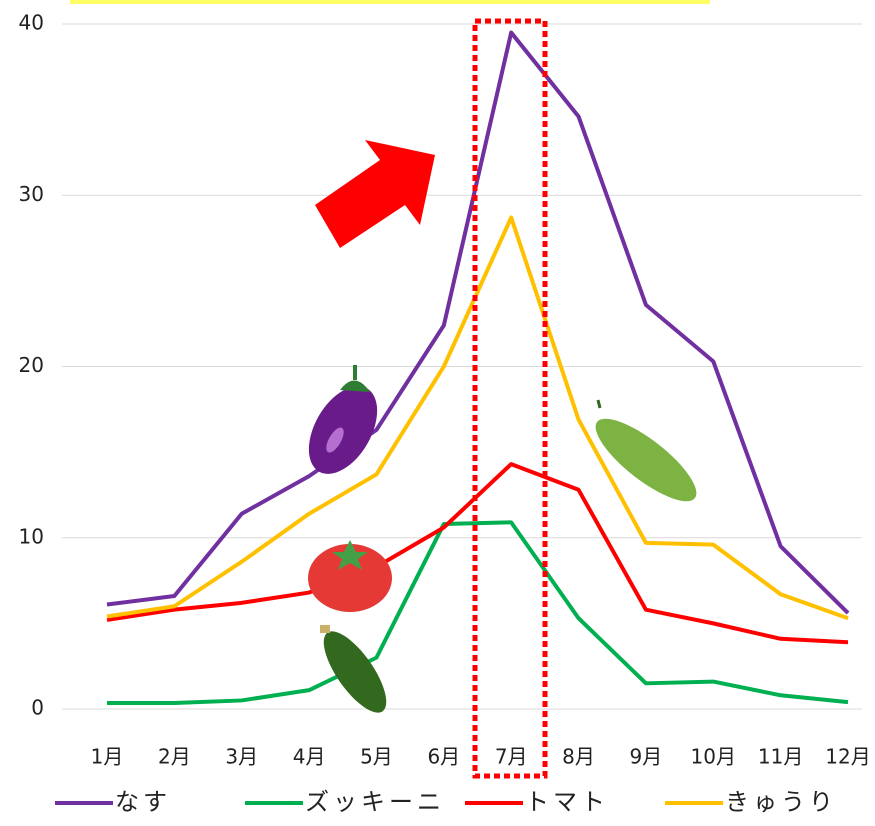 The height and width of the screenshot is (826, 875). I want to click on legend-label: きゅうり, so click(781, 802).